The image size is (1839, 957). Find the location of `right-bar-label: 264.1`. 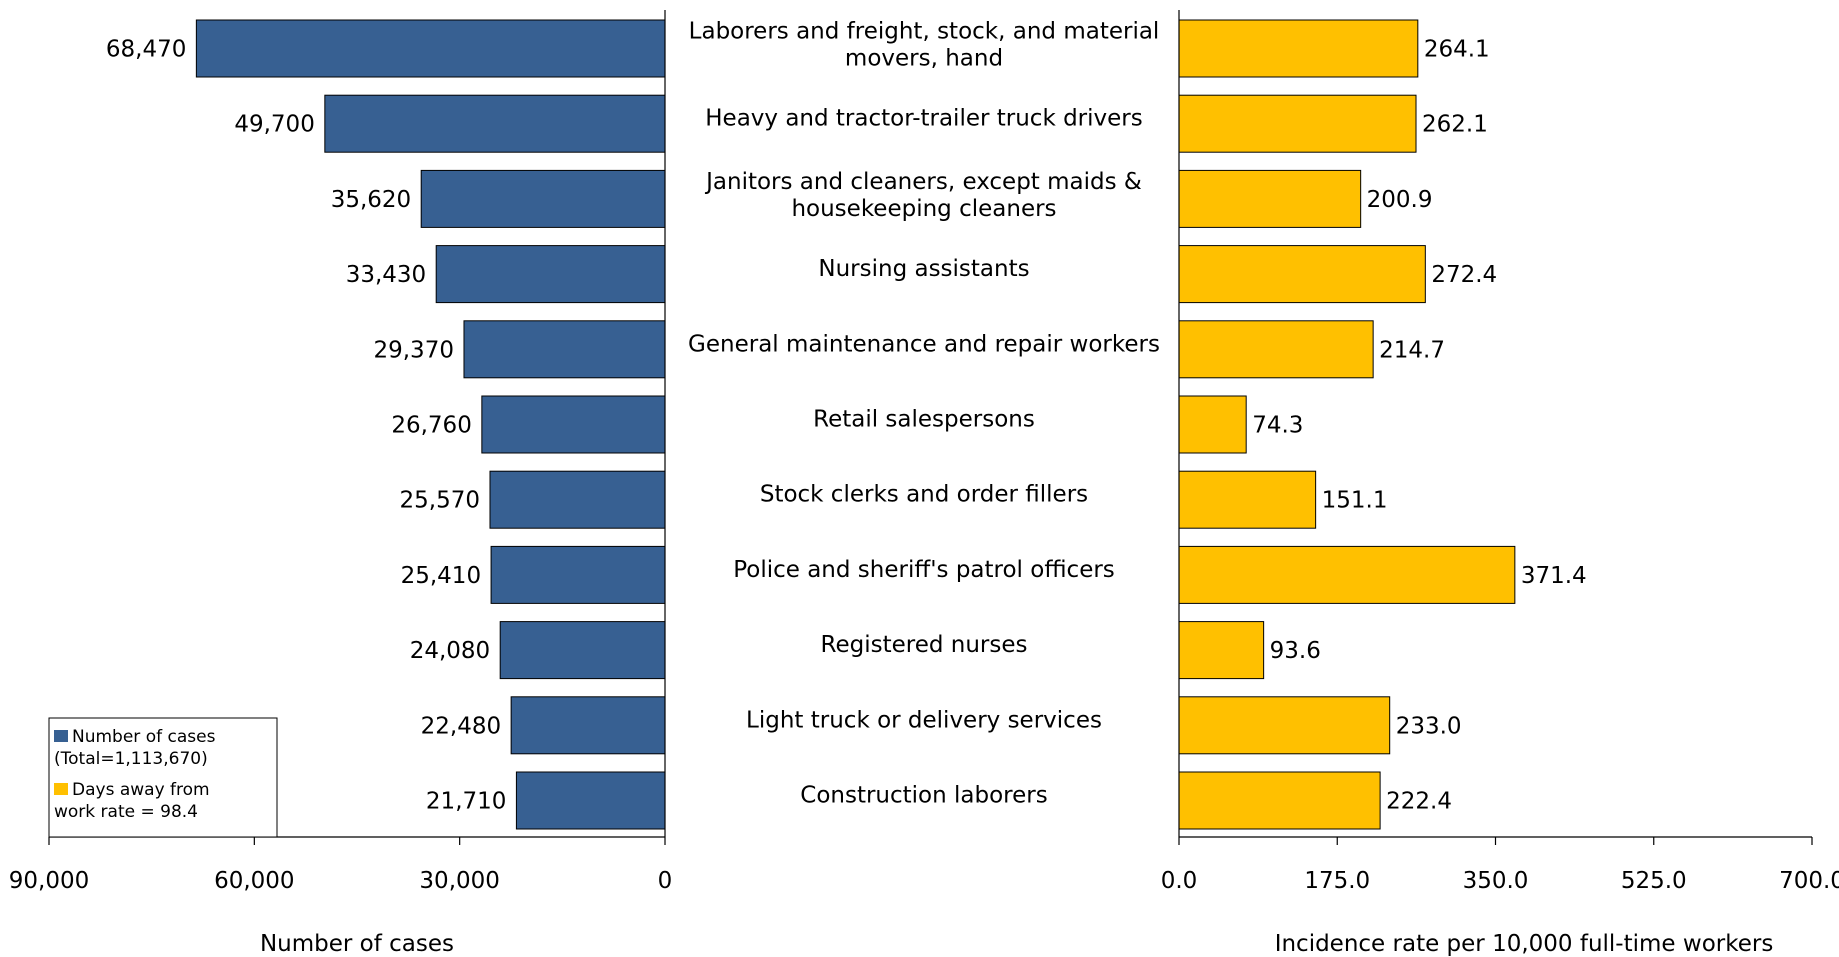

right-bar-label: 264.1 is located at coordinates (1457, 50).